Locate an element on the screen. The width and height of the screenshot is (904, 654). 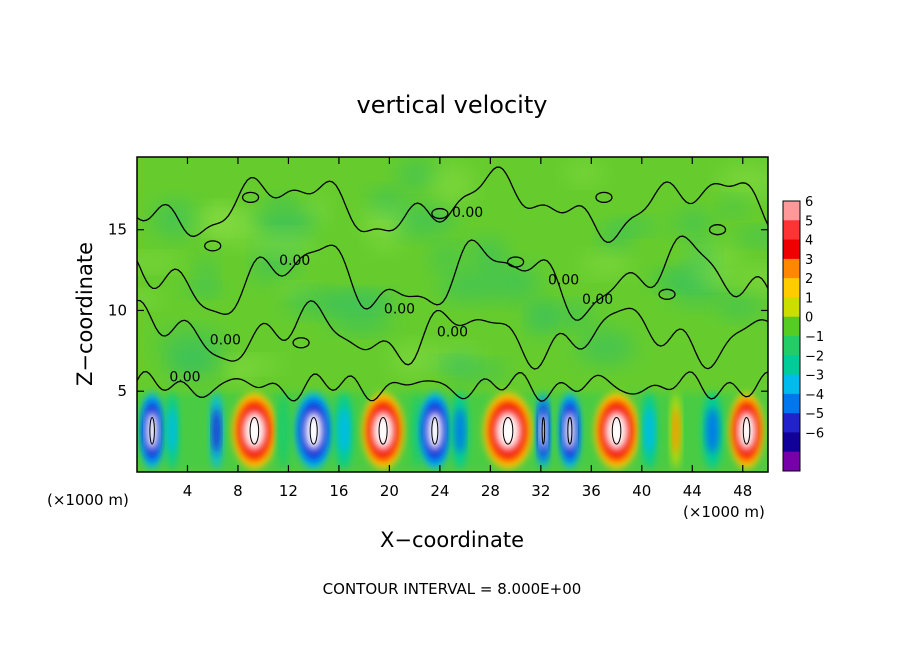
contour-interval-note: CONTOUR INTERVAL = 8.000E+00 is located at coordinates (452, 589).